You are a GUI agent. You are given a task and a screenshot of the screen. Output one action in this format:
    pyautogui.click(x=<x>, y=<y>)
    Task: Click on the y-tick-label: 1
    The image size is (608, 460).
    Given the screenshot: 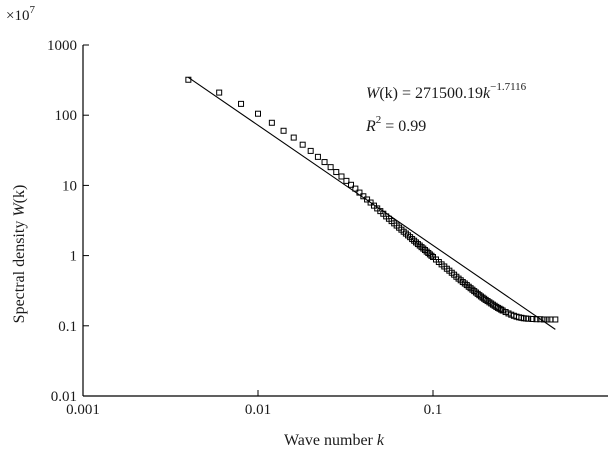 What is the action you would take?
    pyautogui.click(x=74, y=257)
    